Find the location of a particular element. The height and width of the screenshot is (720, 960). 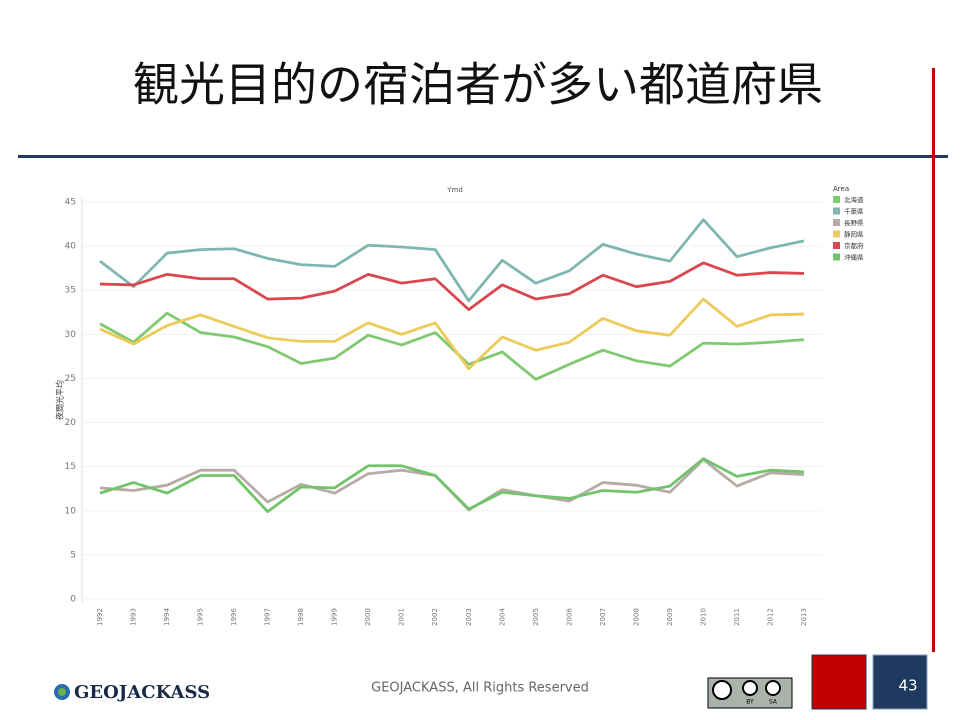

x-tick-label: 2004 is located at coordinates (502, 617).